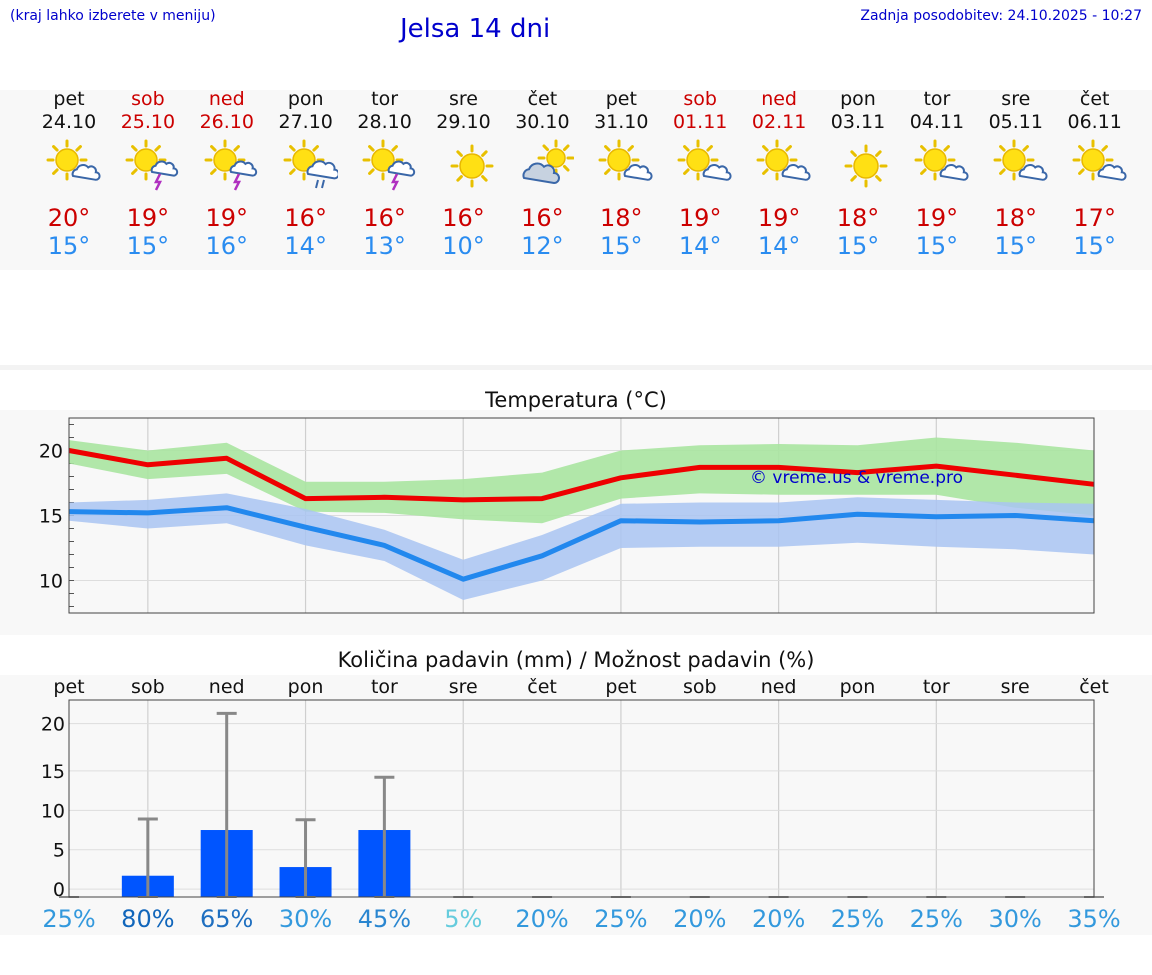 The width and height of the screenshot is (1152, 975). What do you see at coordinates (69, 122) in the screenshot?
I see `day-date: 24.10` at bounding box center [69, 122].